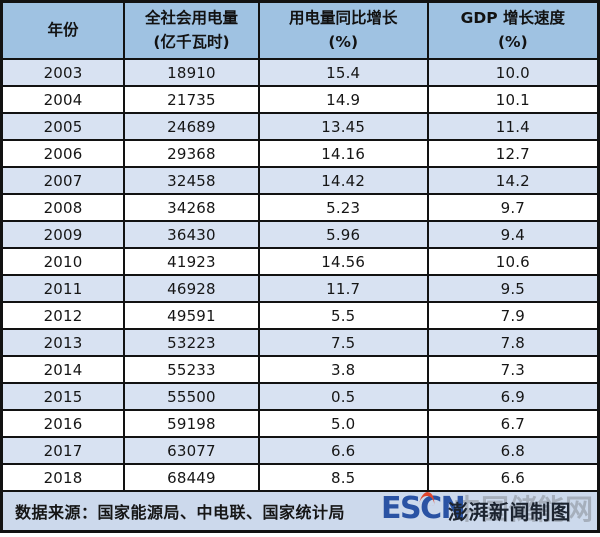 The image size is (600, 537). What do you see at coordinates (513, 477) in the screenshot?
I see `cell-gdp-growth: 6.6` at bounding box center [513, 477].